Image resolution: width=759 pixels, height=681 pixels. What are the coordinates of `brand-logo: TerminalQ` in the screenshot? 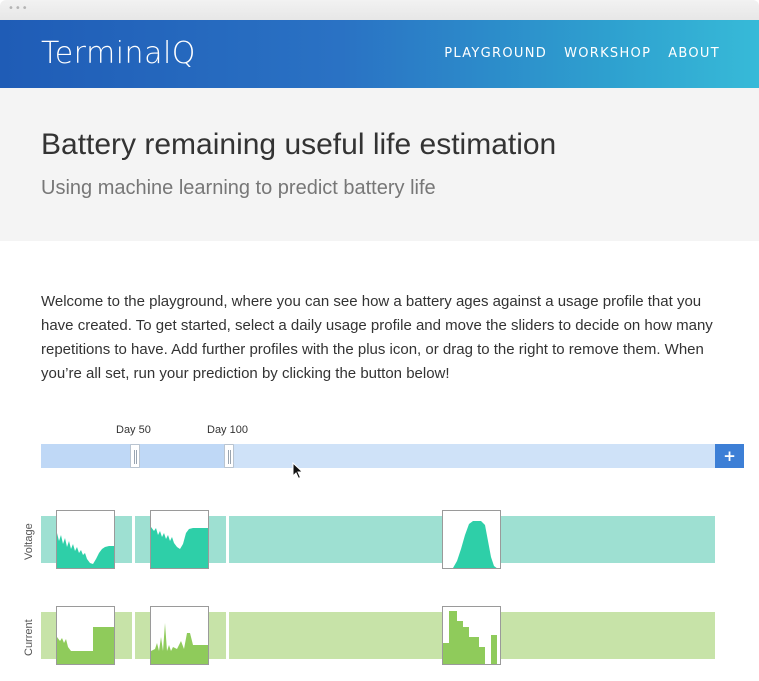 It's located at (118, 53).